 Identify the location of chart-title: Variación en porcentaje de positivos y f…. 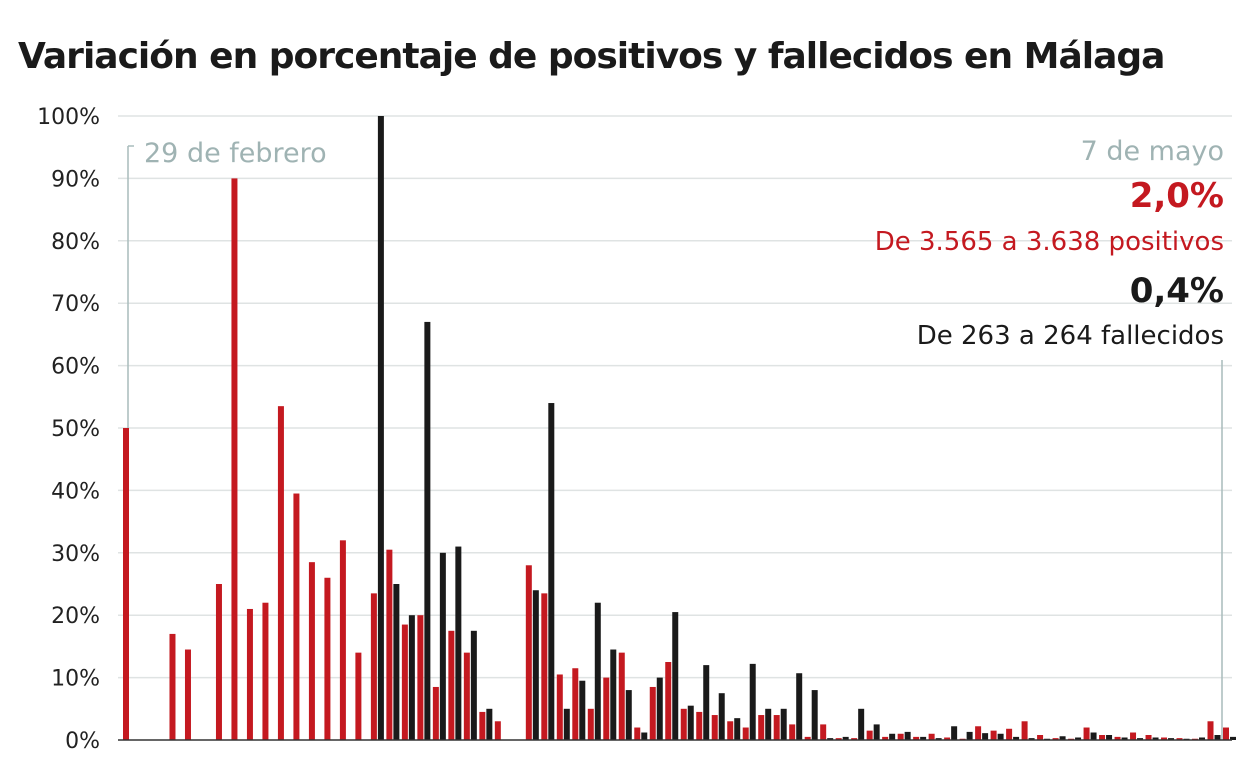
(591, 56).